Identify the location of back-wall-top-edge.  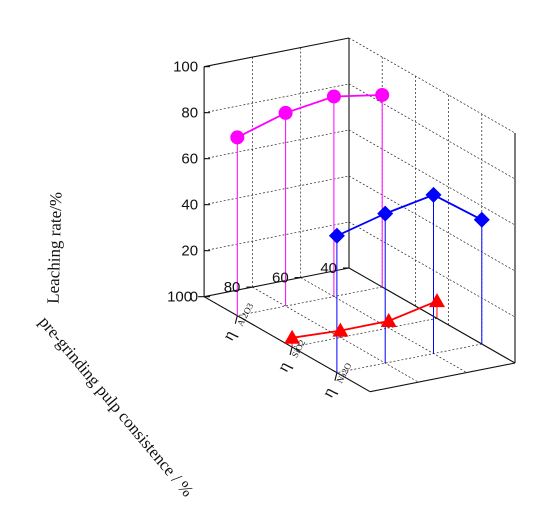
(276, 52).